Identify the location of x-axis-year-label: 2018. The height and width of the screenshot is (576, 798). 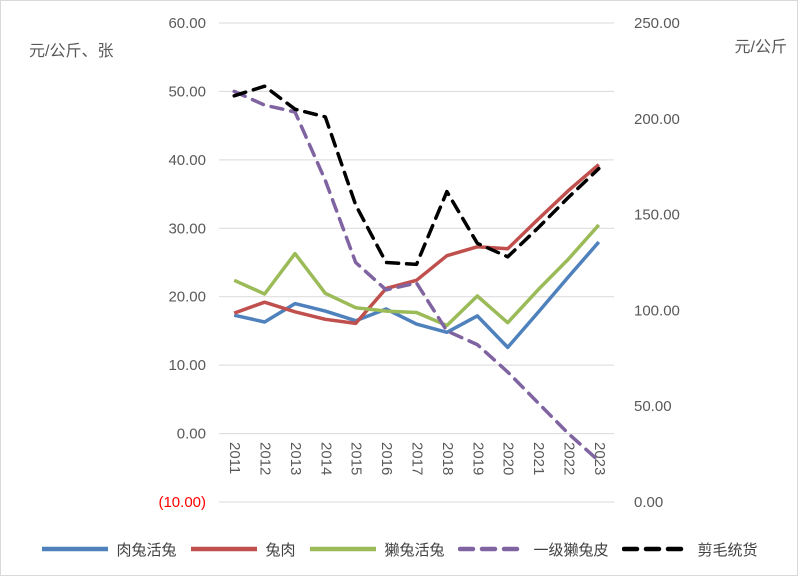
(447, 458).